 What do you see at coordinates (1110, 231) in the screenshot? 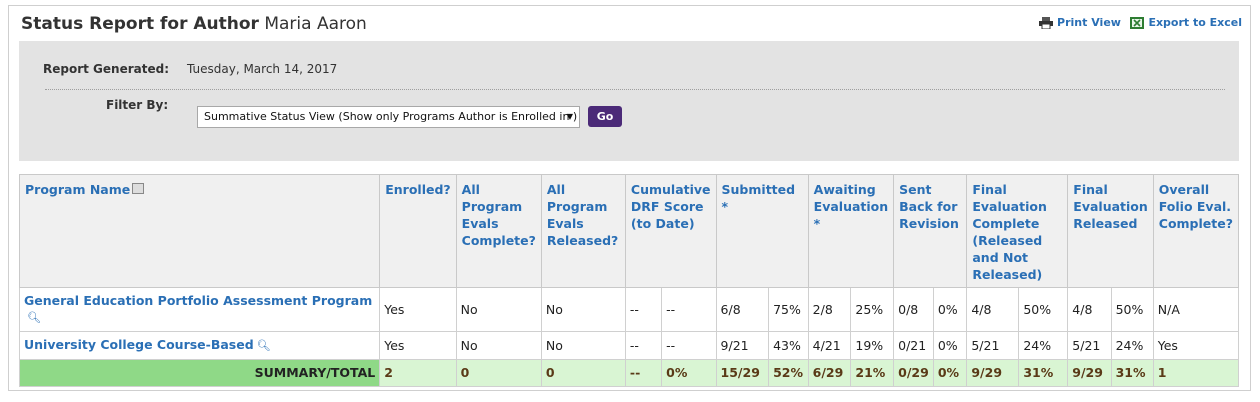
I see `col-final-released: Final Evaluation Released` at bounding box center [1110, 231].